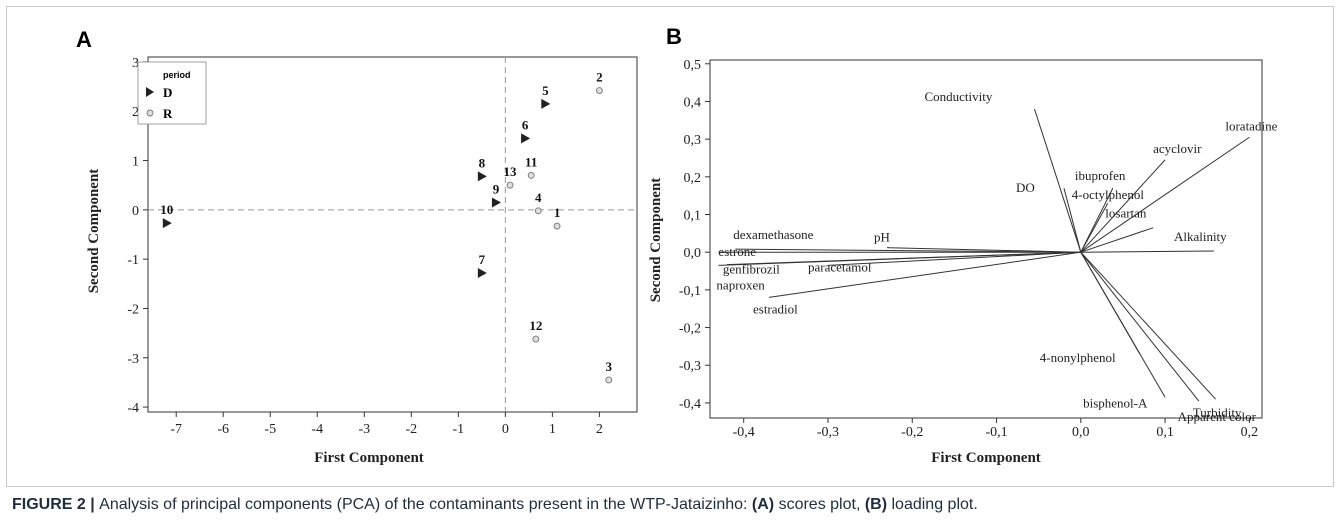 This screenshot has height=527, width=1341. Describe the element at coordinates (364, 429) in the screenshot. I see `scores-x-tick-label: -3` at that location.